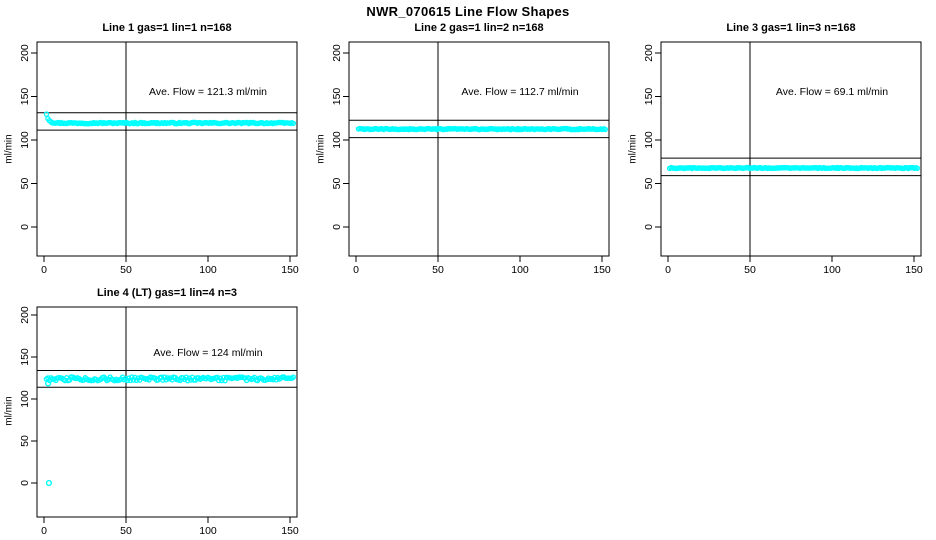  I want to click on plot-area-line-3: 0 50 100 150 0 50 100 150 200, so click(783, 158).